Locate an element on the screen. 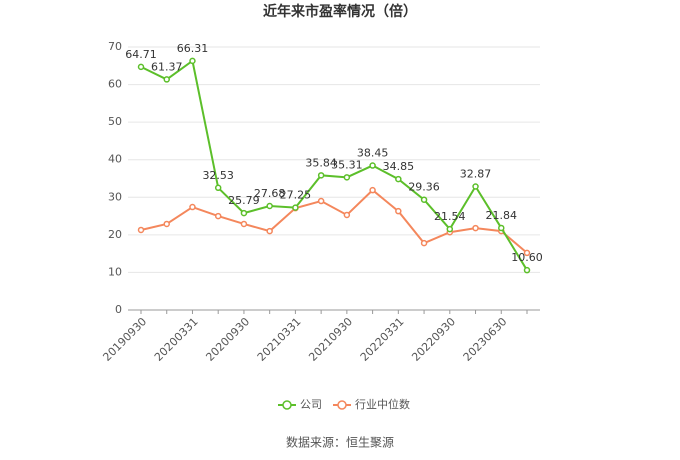  data-label: 21.54 is located at coordinates (450, 216).